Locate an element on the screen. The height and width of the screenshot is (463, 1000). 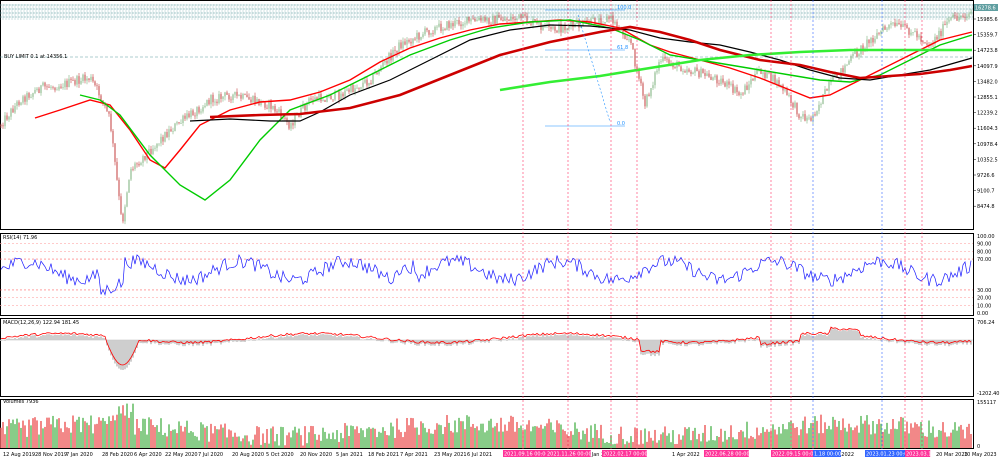
time-tag-label: 2021.09.16 00:00 is located at coordinates (526, 455).